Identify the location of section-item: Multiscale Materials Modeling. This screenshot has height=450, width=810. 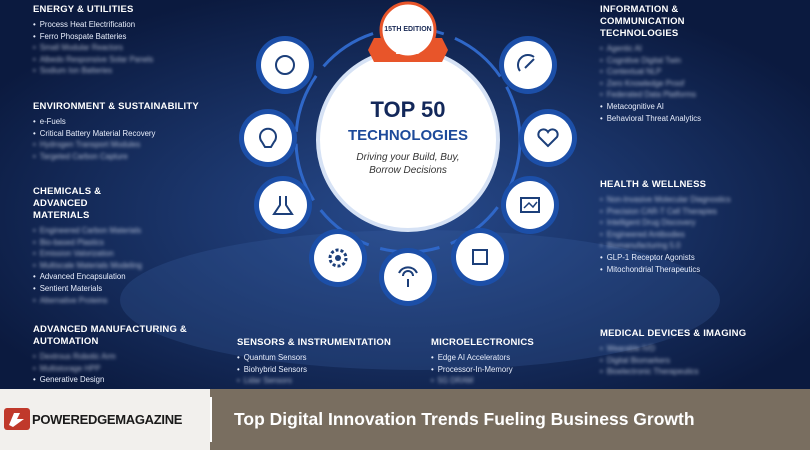
(125, 266).